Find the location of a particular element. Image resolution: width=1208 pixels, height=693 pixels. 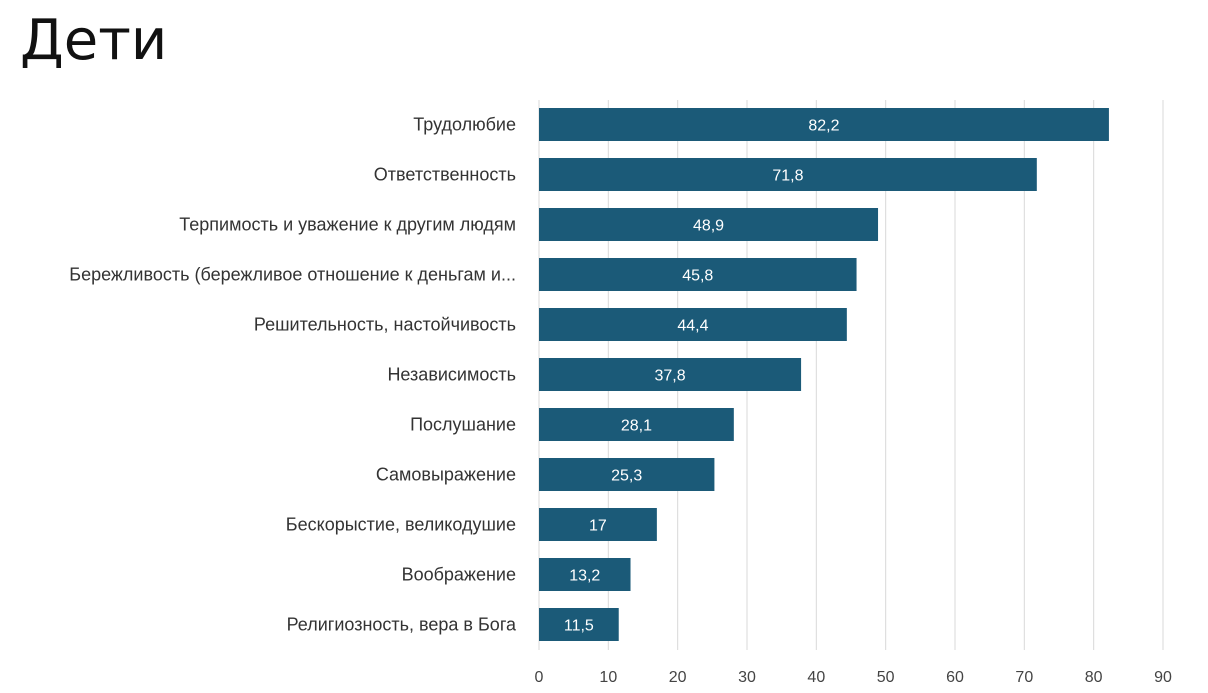

category-label: Послушание is located at coordinates (463, 425).